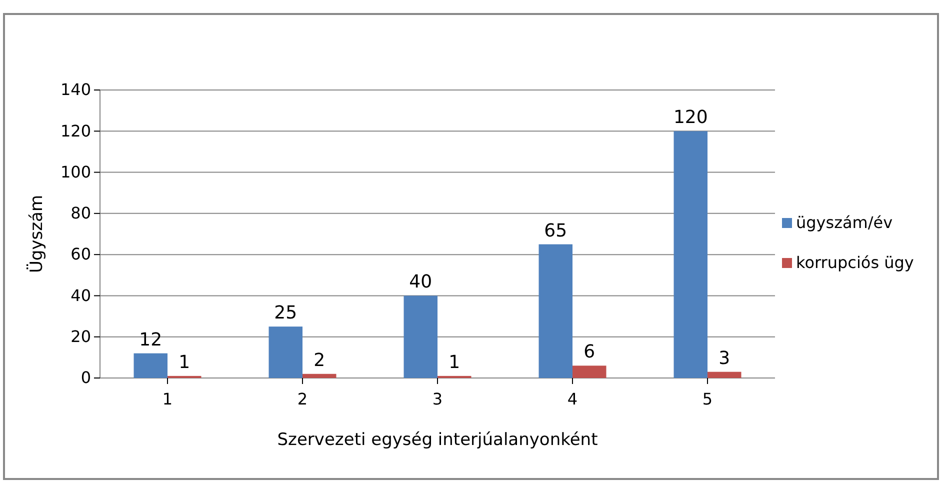 The height and width of the screenshot is (483, 945). What do you see at coordinates (690, 117) in the screenshot?
I see `data-label: 120` at bounding box center [690, 117].